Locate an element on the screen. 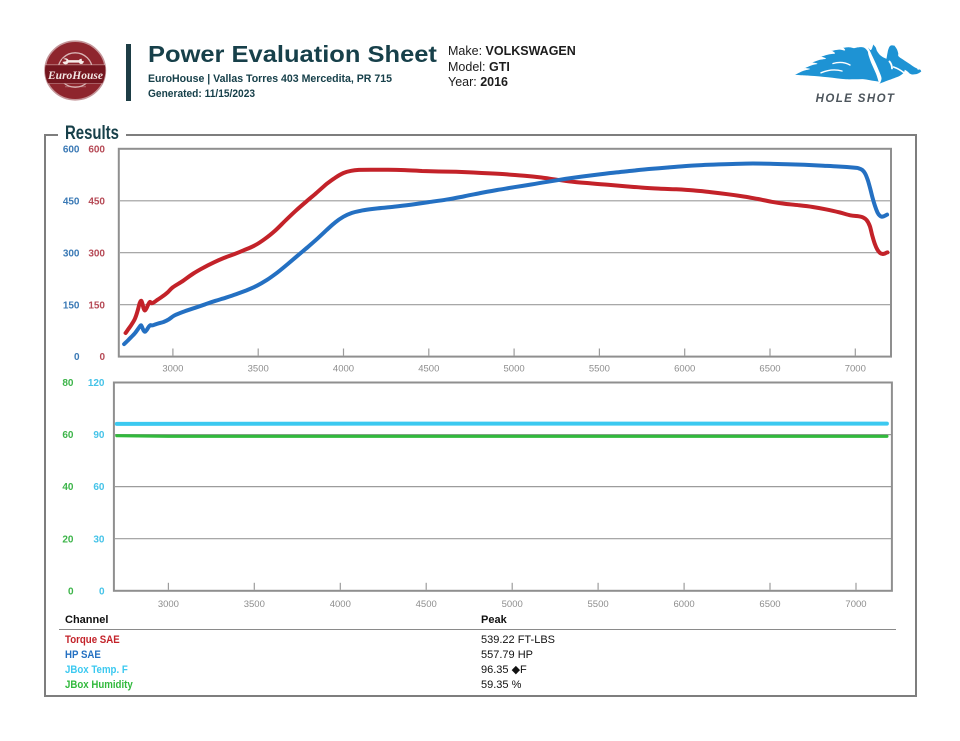 The height and width of the screenshot is (741, 960). svg-text: 90 is located at coordinates (99, 435).